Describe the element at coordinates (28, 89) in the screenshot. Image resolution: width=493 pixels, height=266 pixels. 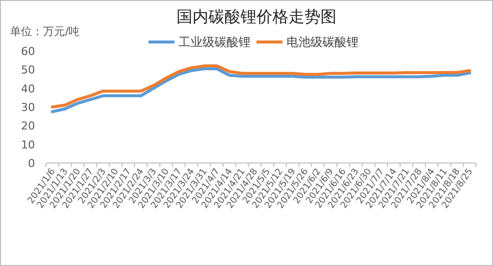
I see `y-tick-label: 40` at that location.